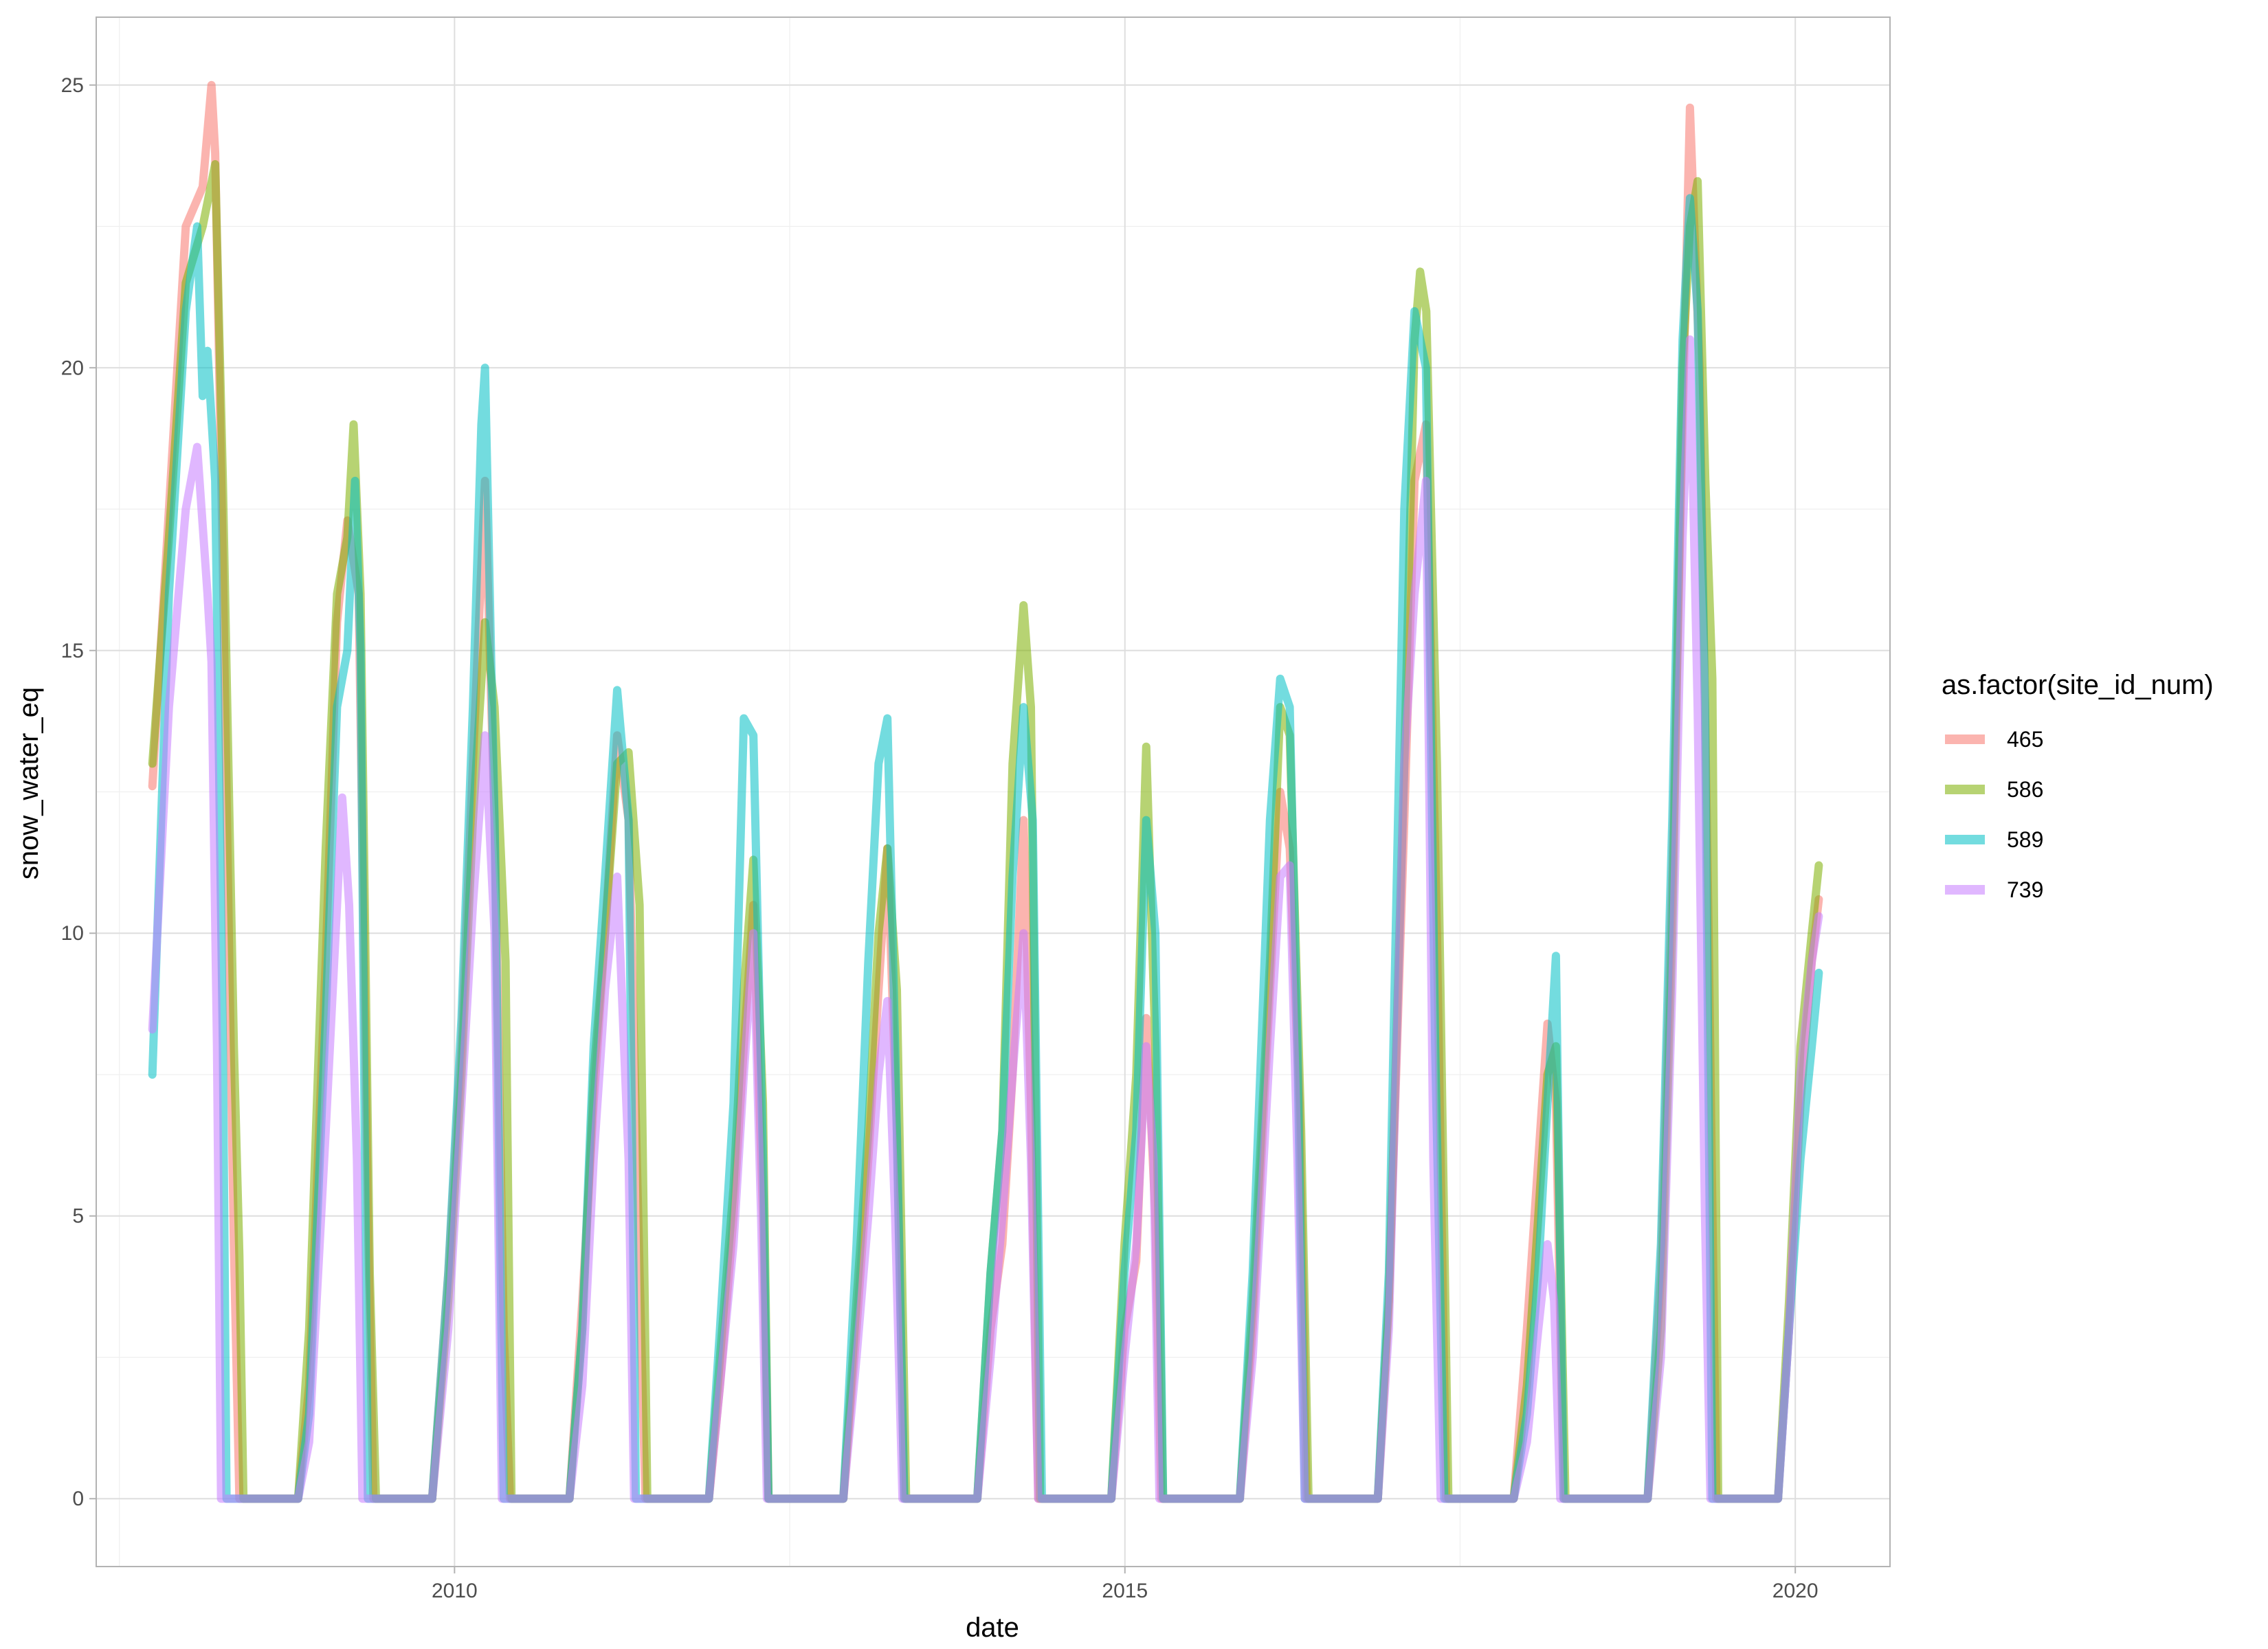  I want to click on x-axis-ticks: 2010 2015 2020, so click(1125, 1584).